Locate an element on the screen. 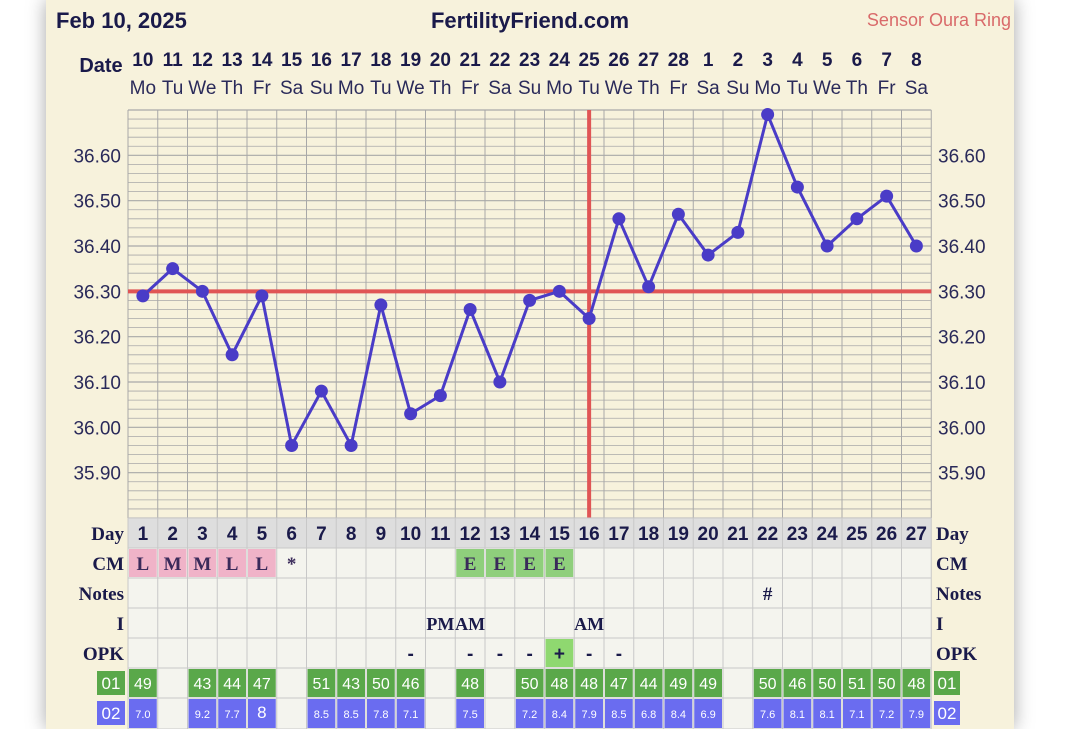  date-label: 11 is located at coordinates (173, 60).